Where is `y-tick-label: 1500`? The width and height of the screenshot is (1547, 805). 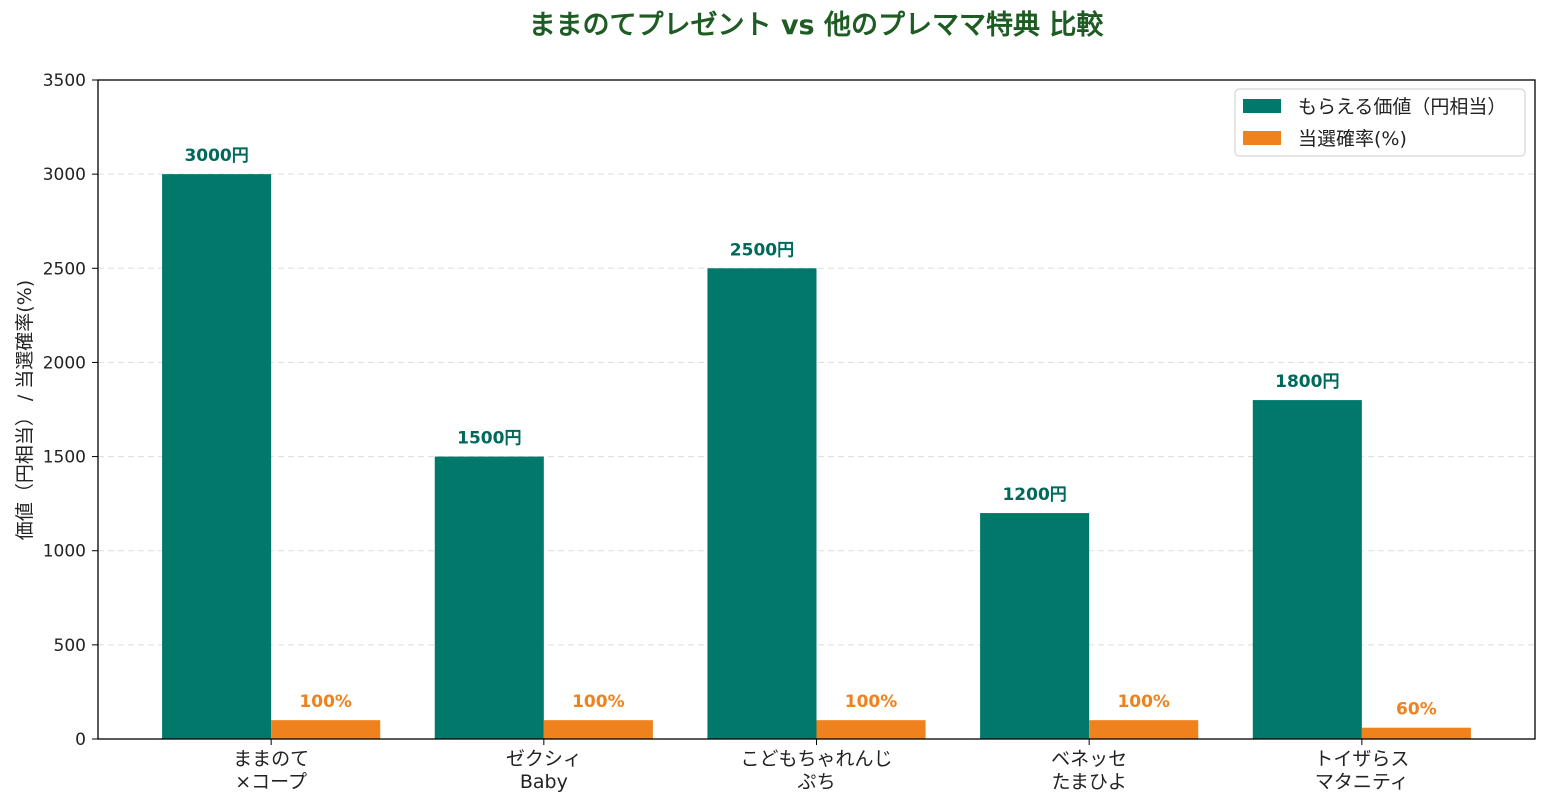 y-tick-label: 1500 is located at coordinates (64, 458).